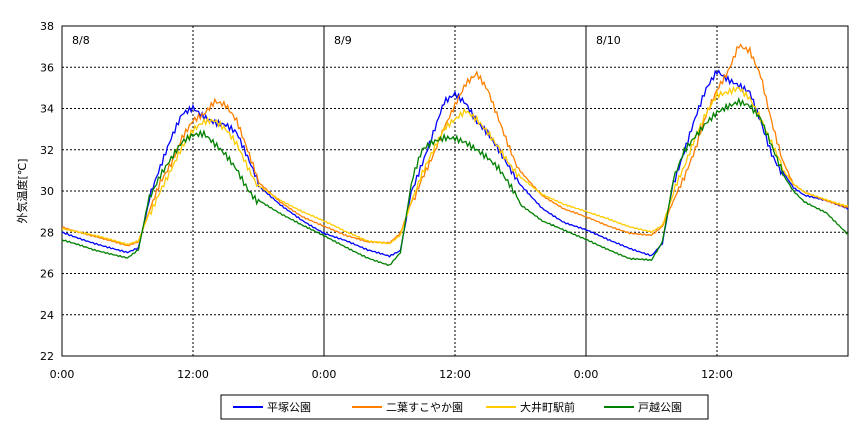 This screenshot has width=865, height=437. What do you see at coordinates (391, 374) in the screenshot?
I see `x-axis-ticks: 0:00 12:00 0:00 12:00 0:00 12:00` at bounding box center [391, 374].